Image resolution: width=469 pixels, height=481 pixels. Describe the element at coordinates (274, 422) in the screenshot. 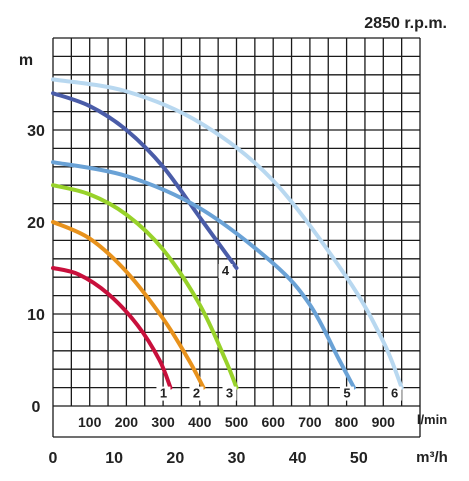

I see `x-tick-lmin: 600` at that location.